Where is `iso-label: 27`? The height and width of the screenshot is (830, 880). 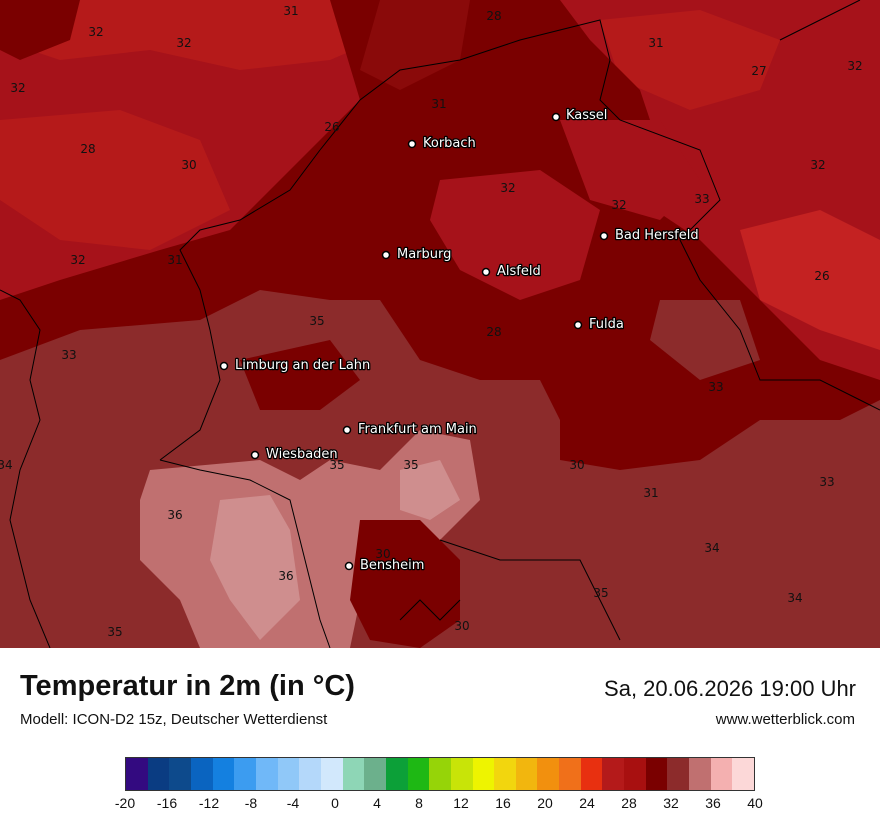 iso-label: 27 is located at coordinates (758, 71).